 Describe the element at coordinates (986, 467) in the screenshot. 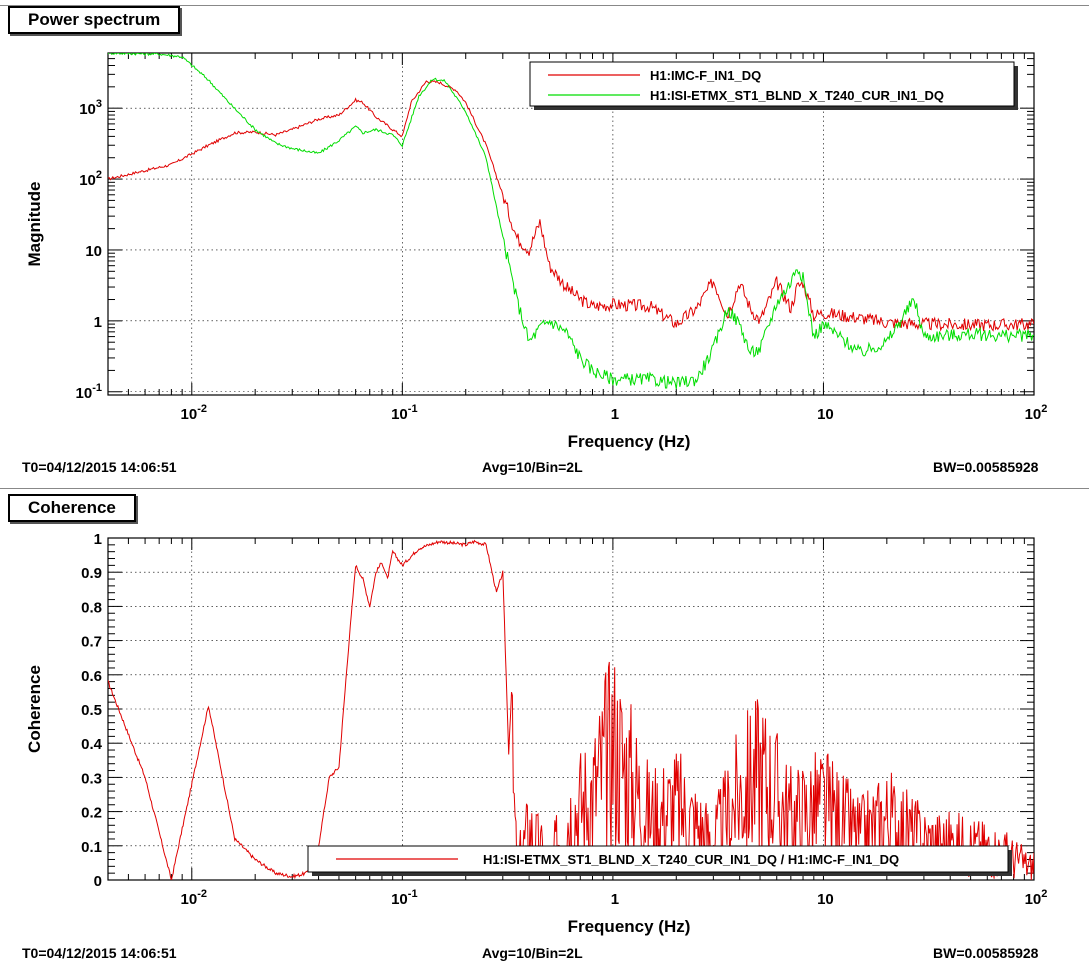

I see `psd-bw-label: BW=0.00585928` at that location.